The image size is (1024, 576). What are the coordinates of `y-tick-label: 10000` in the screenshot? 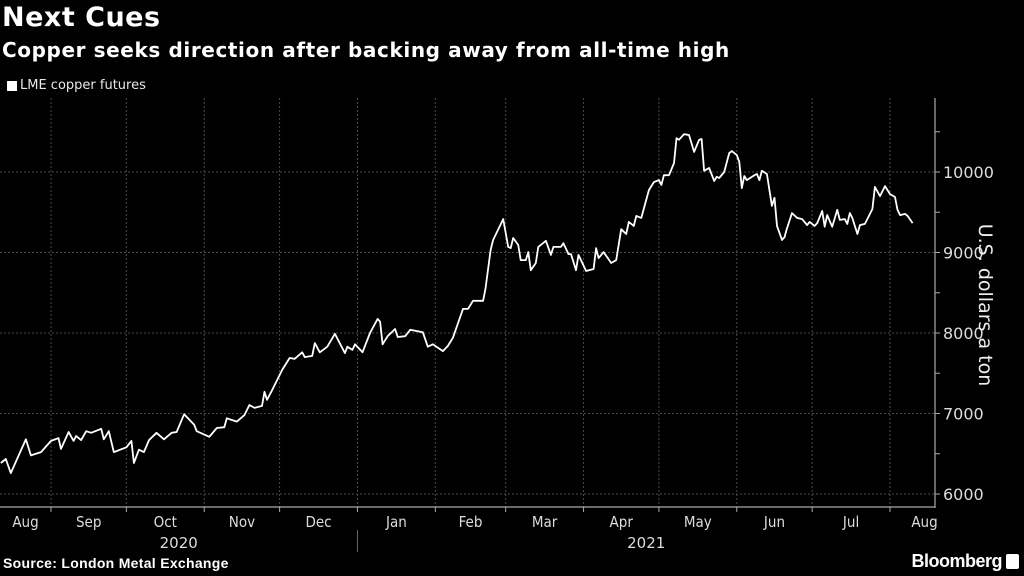 It's located at (968, 172).